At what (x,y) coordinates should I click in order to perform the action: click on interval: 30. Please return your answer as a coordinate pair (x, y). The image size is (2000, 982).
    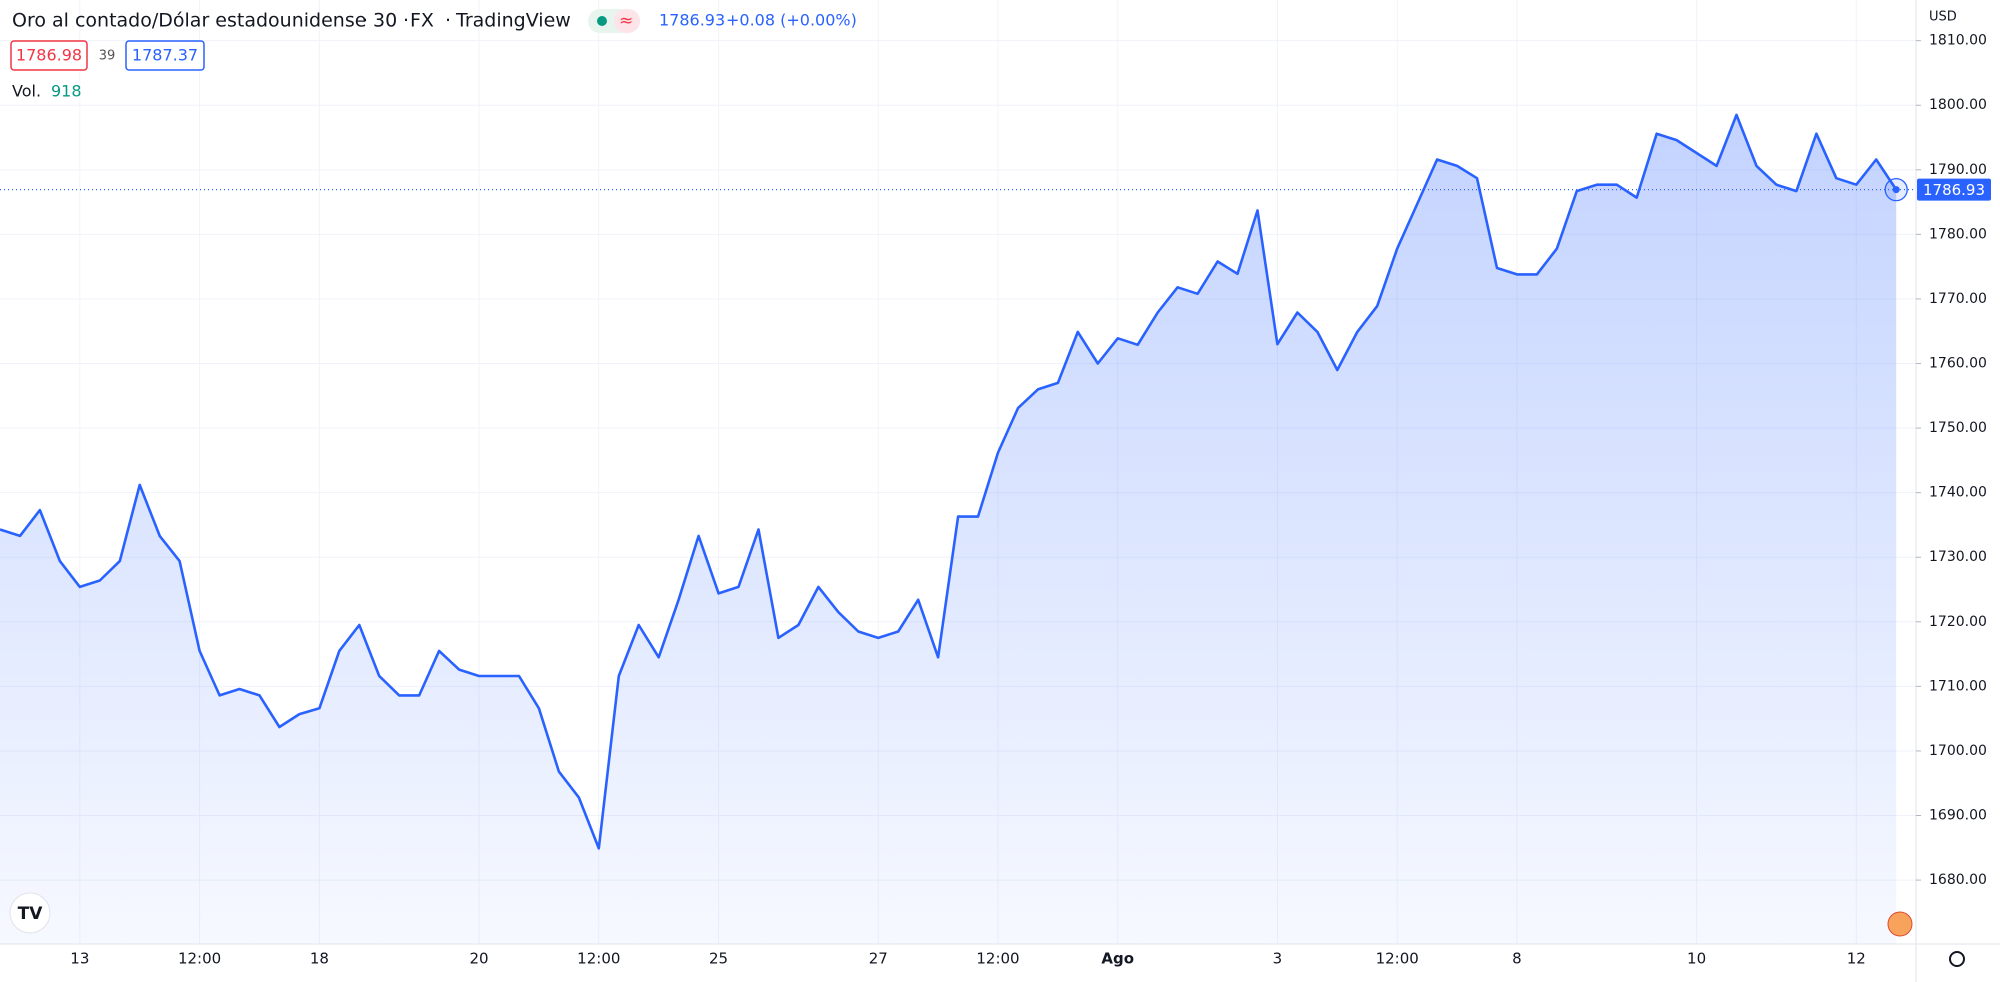
    Looking at the image, I should click on (385, 21).